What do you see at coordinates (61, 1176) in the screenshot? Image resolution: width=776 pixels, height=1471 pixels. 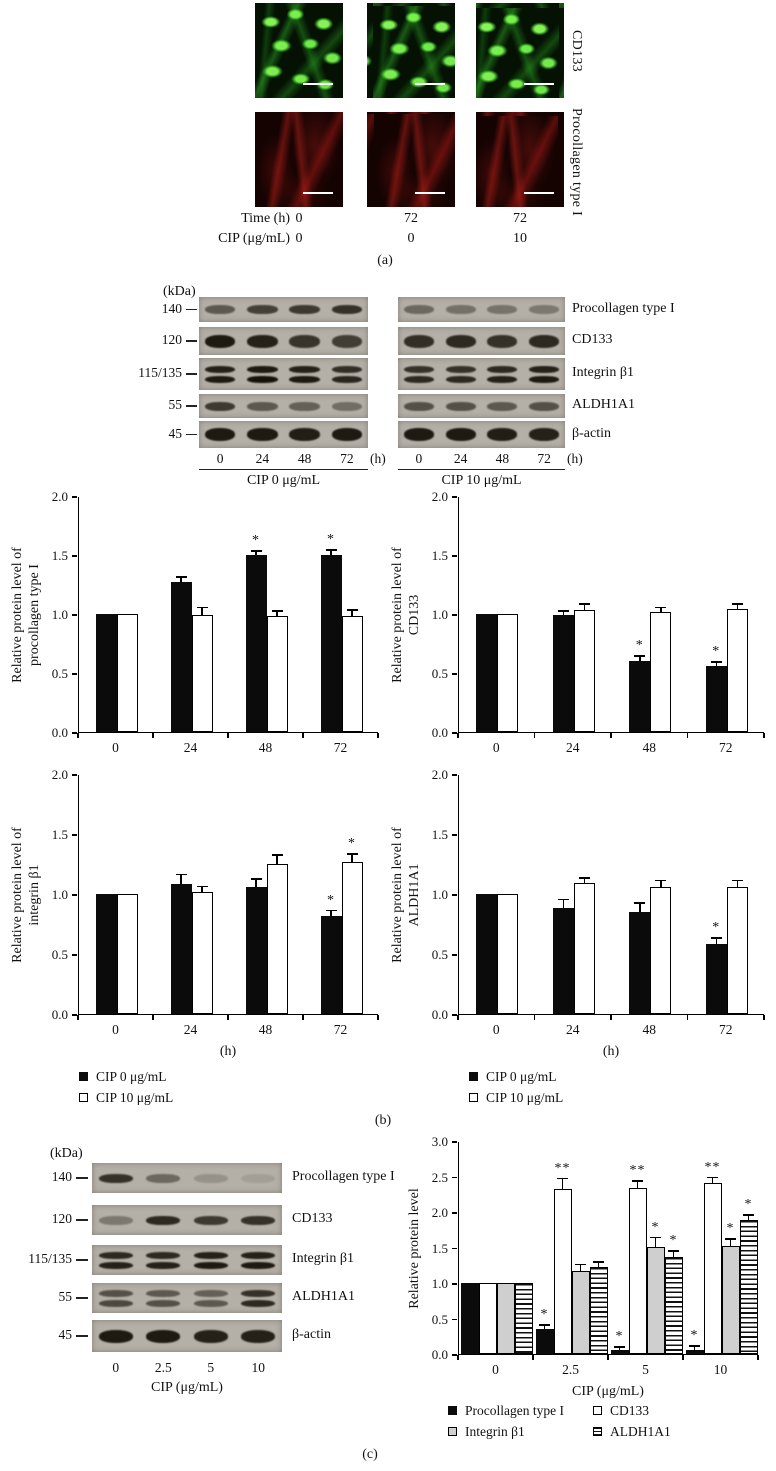 I see `kda-label: 140` at bounding box center [61, 1176].